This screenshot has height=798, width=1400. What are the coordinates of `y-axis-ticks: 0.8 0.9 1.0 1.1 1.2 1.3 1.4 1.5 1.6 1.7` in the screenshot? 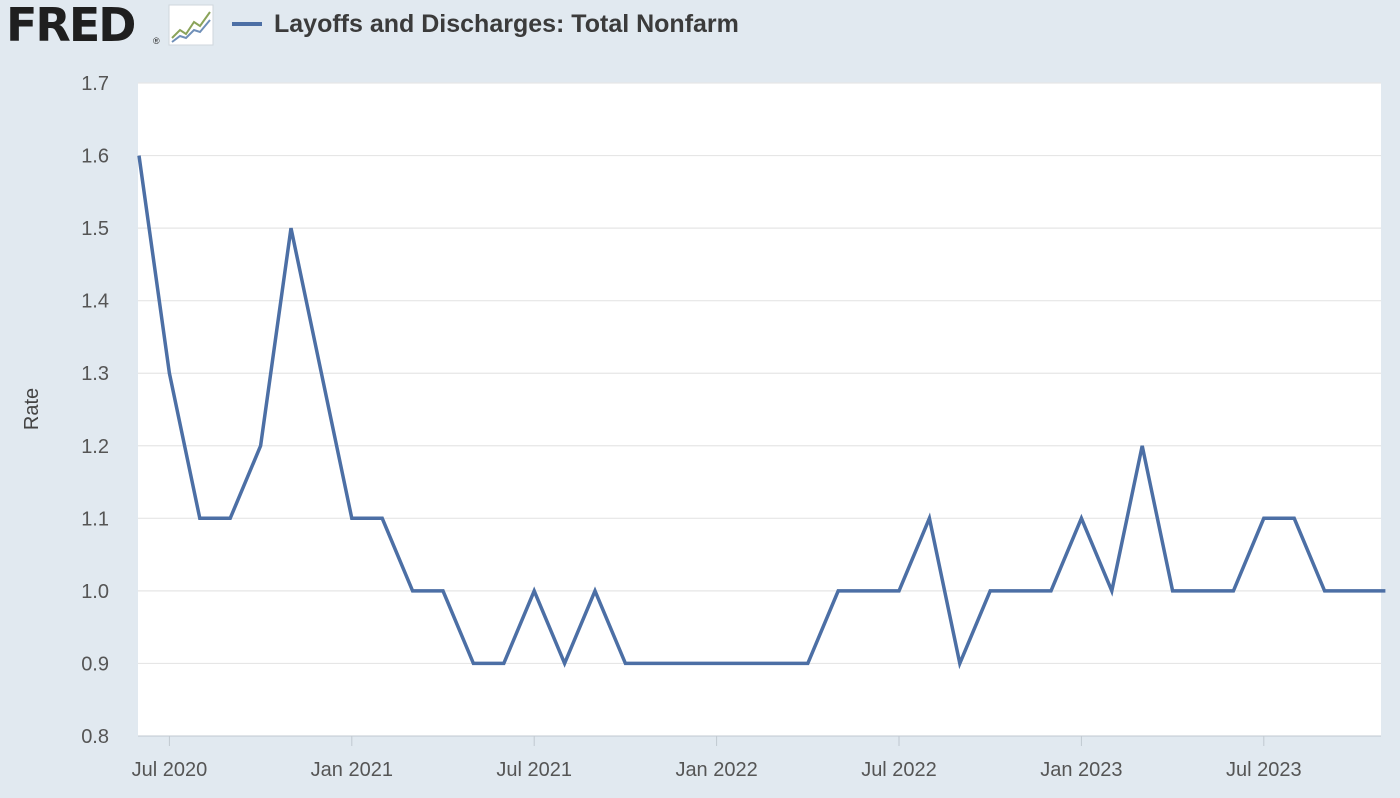 It's located at (95, 410).